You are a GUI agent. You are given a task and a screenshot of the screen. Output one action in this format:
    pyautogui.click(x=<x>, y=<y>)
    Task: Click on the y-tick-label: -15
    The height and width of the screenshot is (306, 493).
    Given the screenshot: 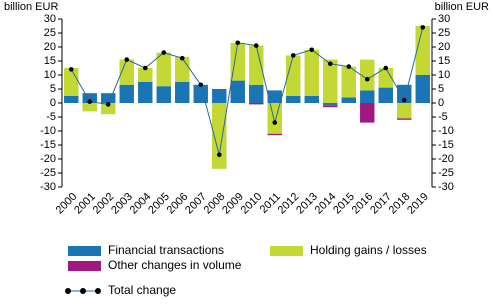 What is the action you would take?
    pyautogui.click(x=48, y=145)
    